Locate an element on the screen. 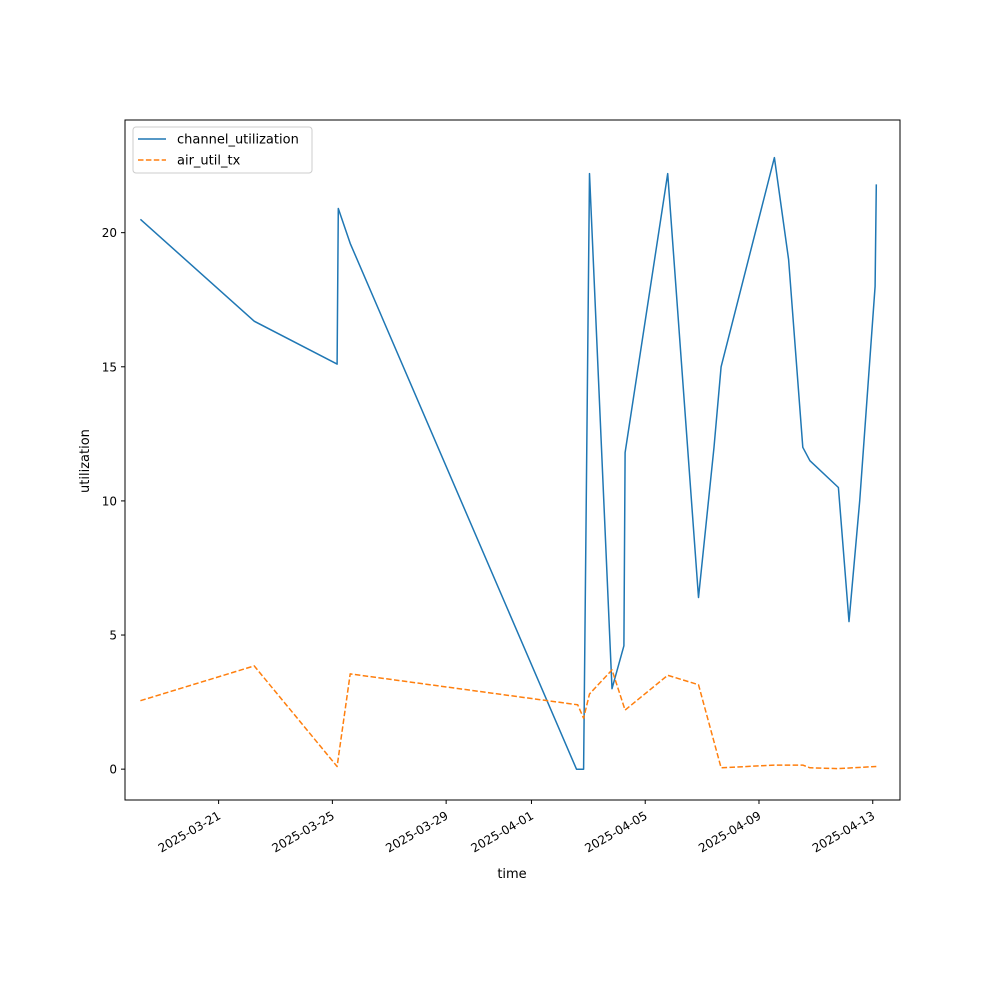  legend: channel_utilization air_util_tx is located at coordinates (222, 150).